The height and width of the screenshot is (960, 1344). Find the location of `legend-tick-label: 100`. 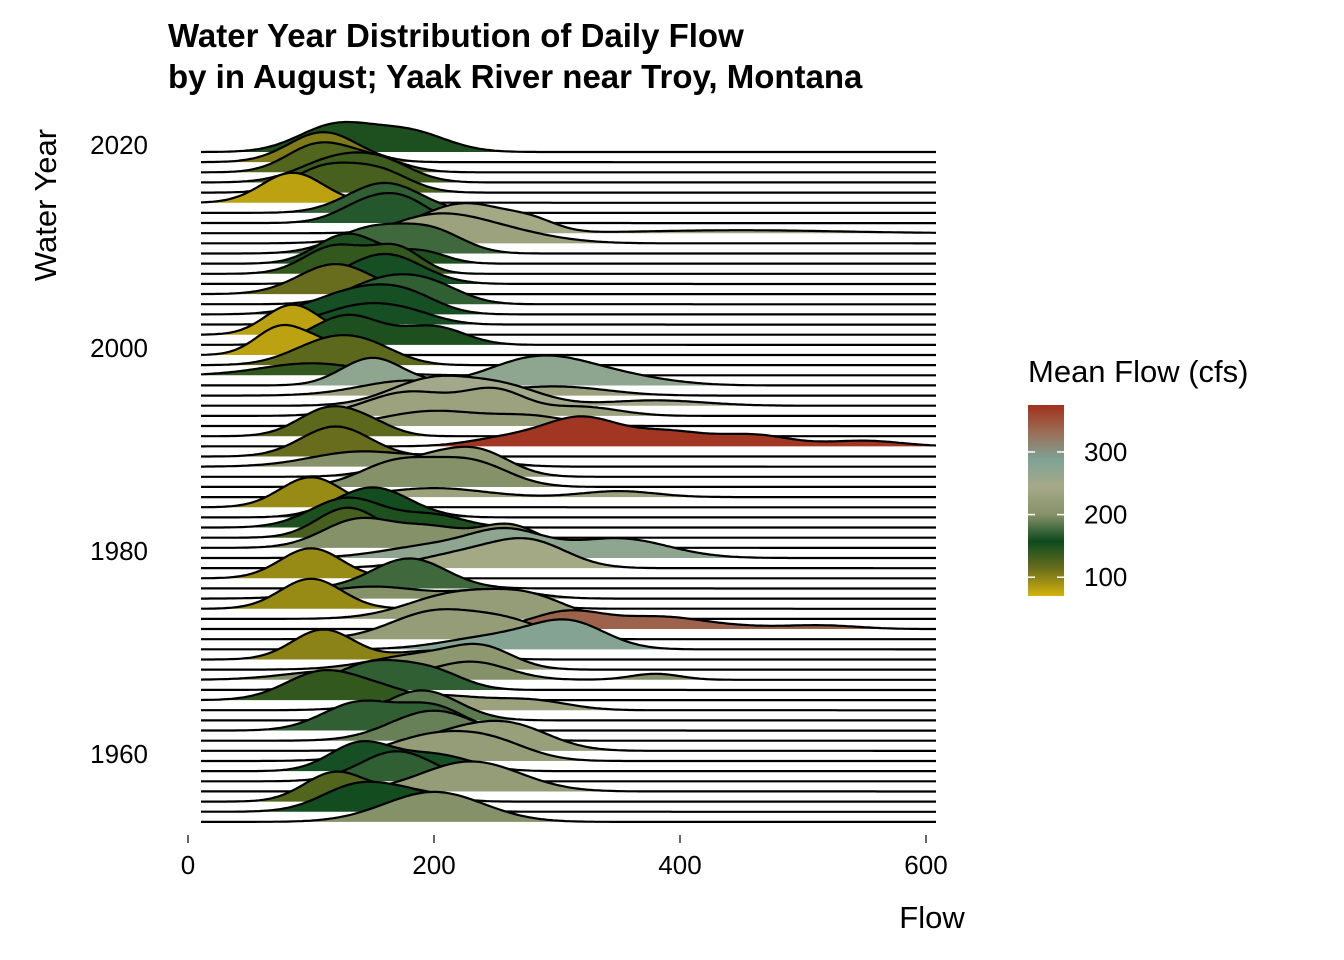

legend-tick-label: 100 is located at coordinates (1105, 577).